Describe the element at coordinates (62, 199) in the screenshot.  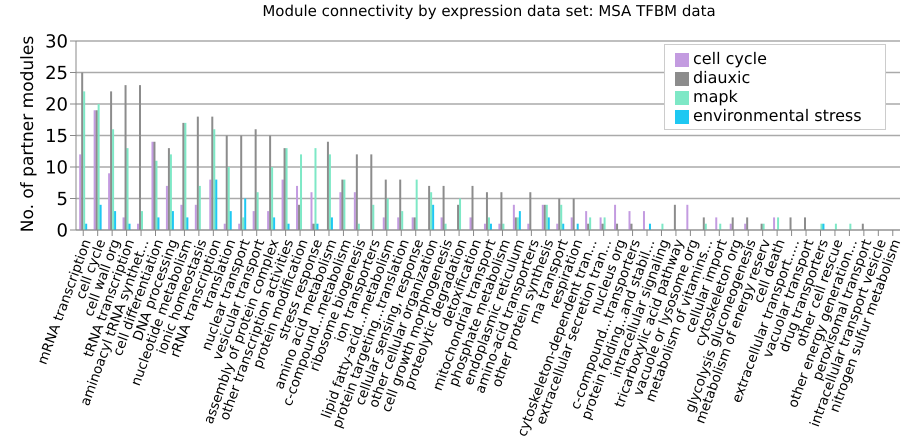
I see `y-tick-label: 5` at that location.